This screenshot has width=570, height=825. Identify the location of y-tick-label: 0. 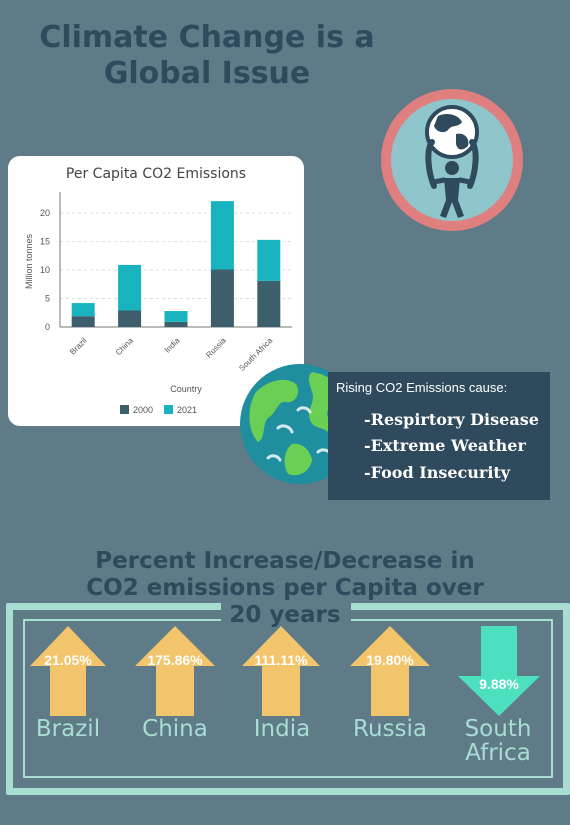
(47, 327).